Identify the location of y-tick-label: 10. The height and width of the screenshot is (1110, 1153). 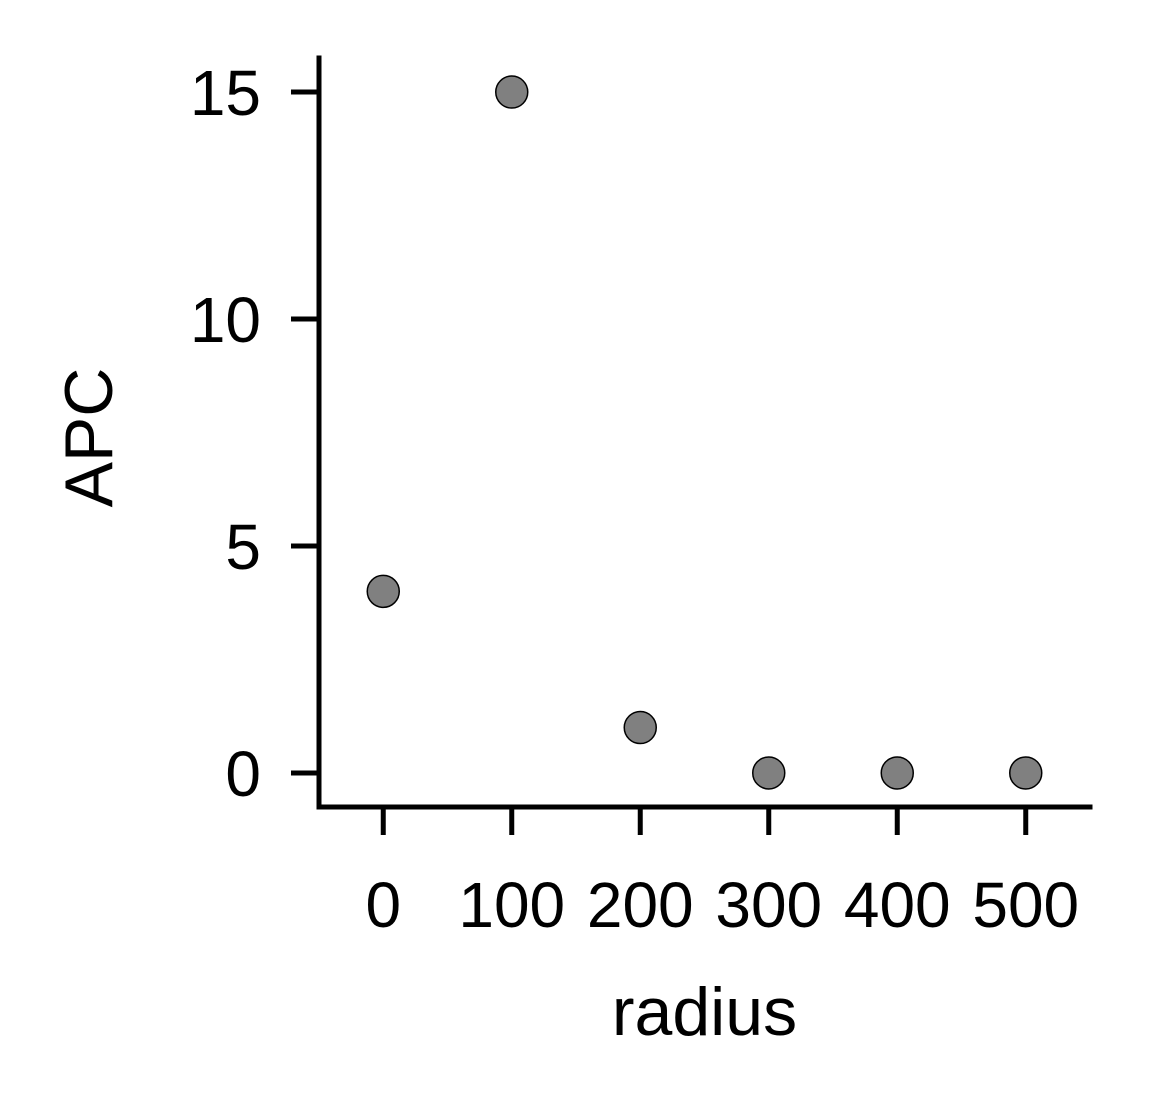
(225, 320).